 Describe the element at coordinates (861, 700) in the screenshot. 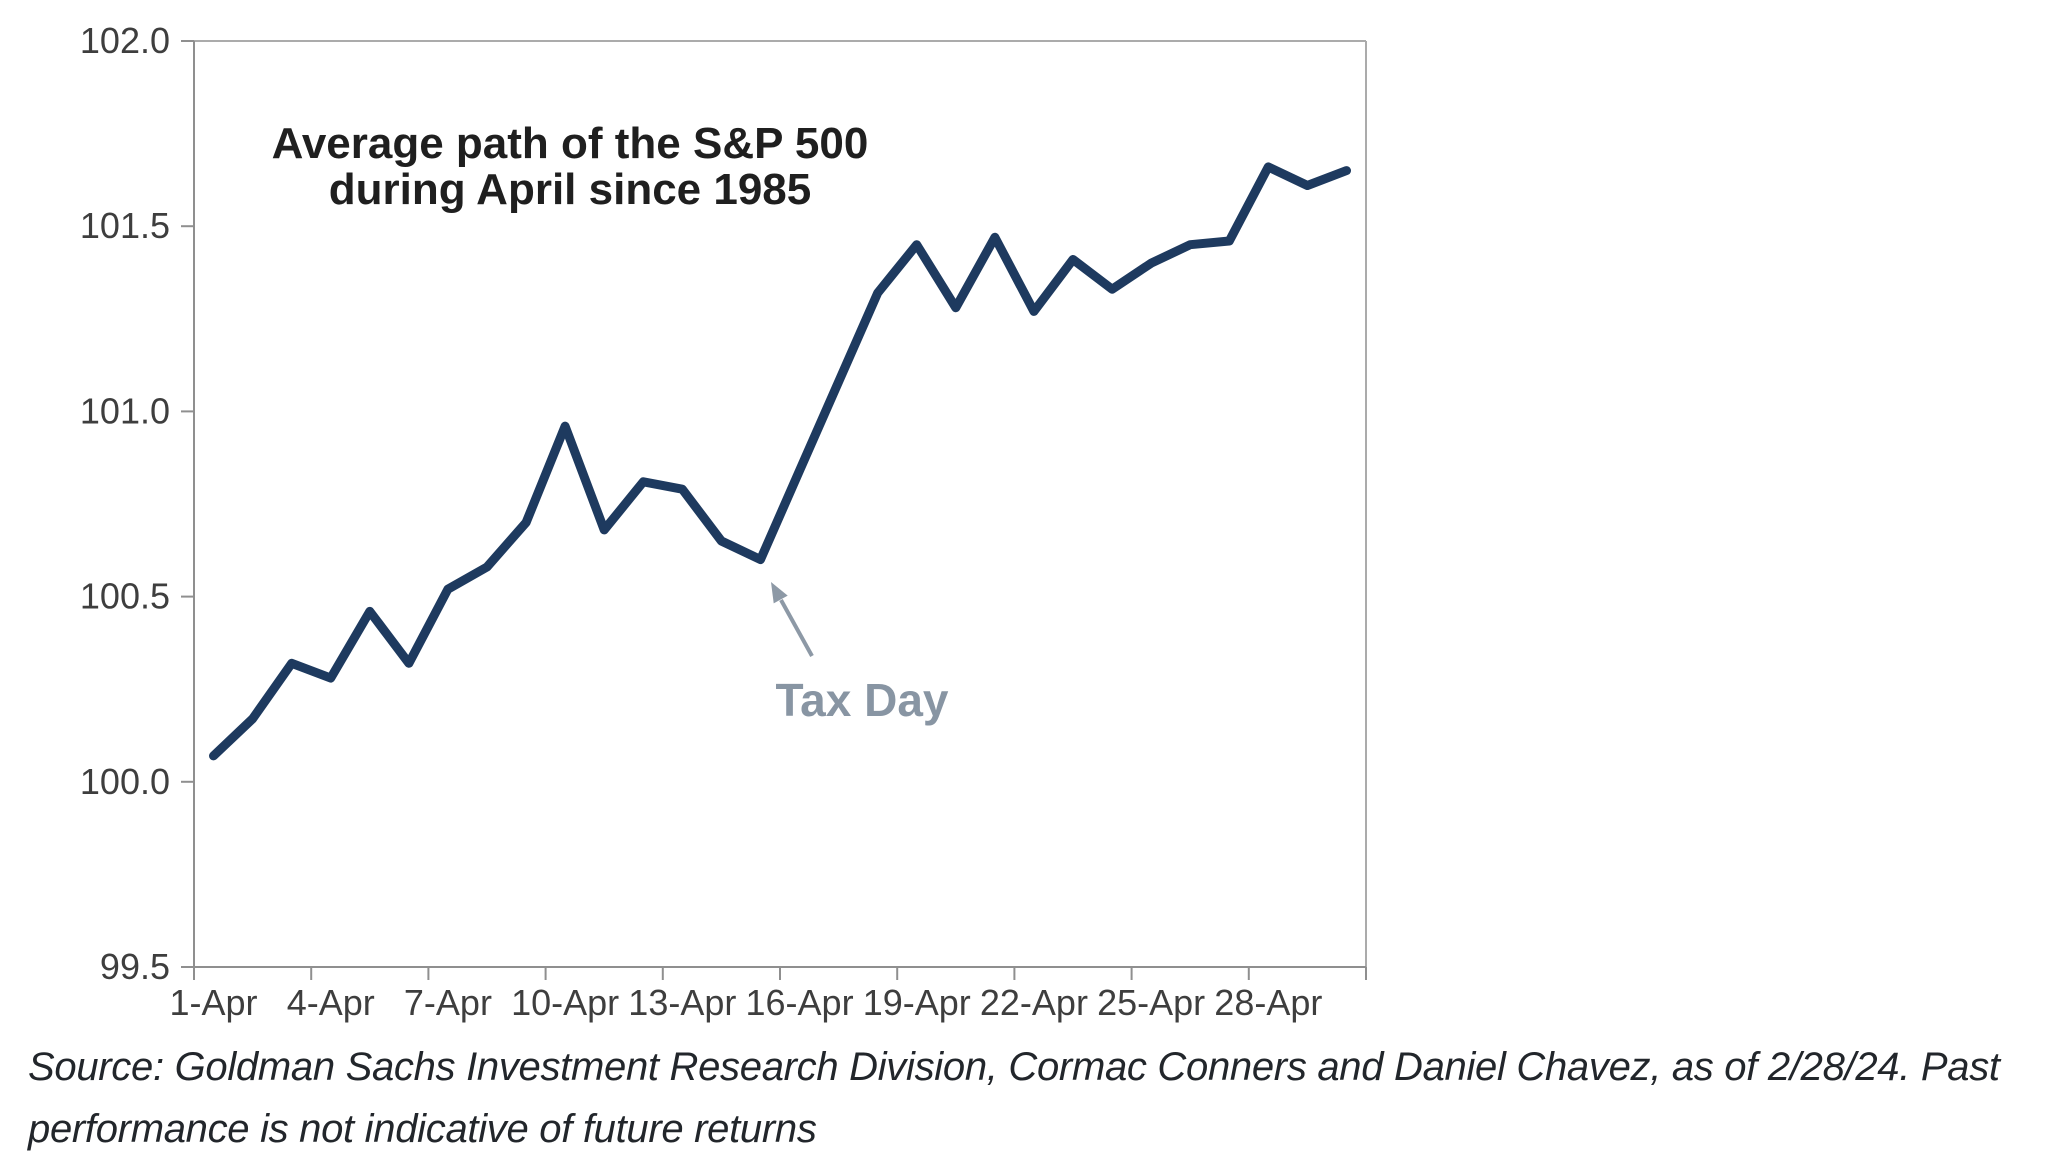

I see `tax-day-annotation-label: Tax Day` at that location.